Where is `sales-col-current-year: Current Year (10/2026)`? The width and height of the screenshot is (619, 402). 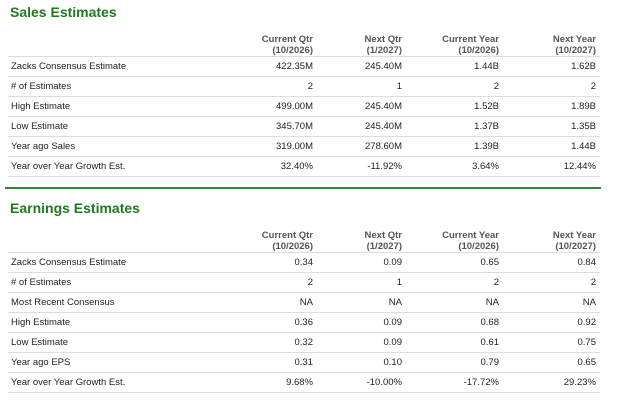
sales-col-current-year: Current Year (10/2026) is located at coordinates (470, 45).